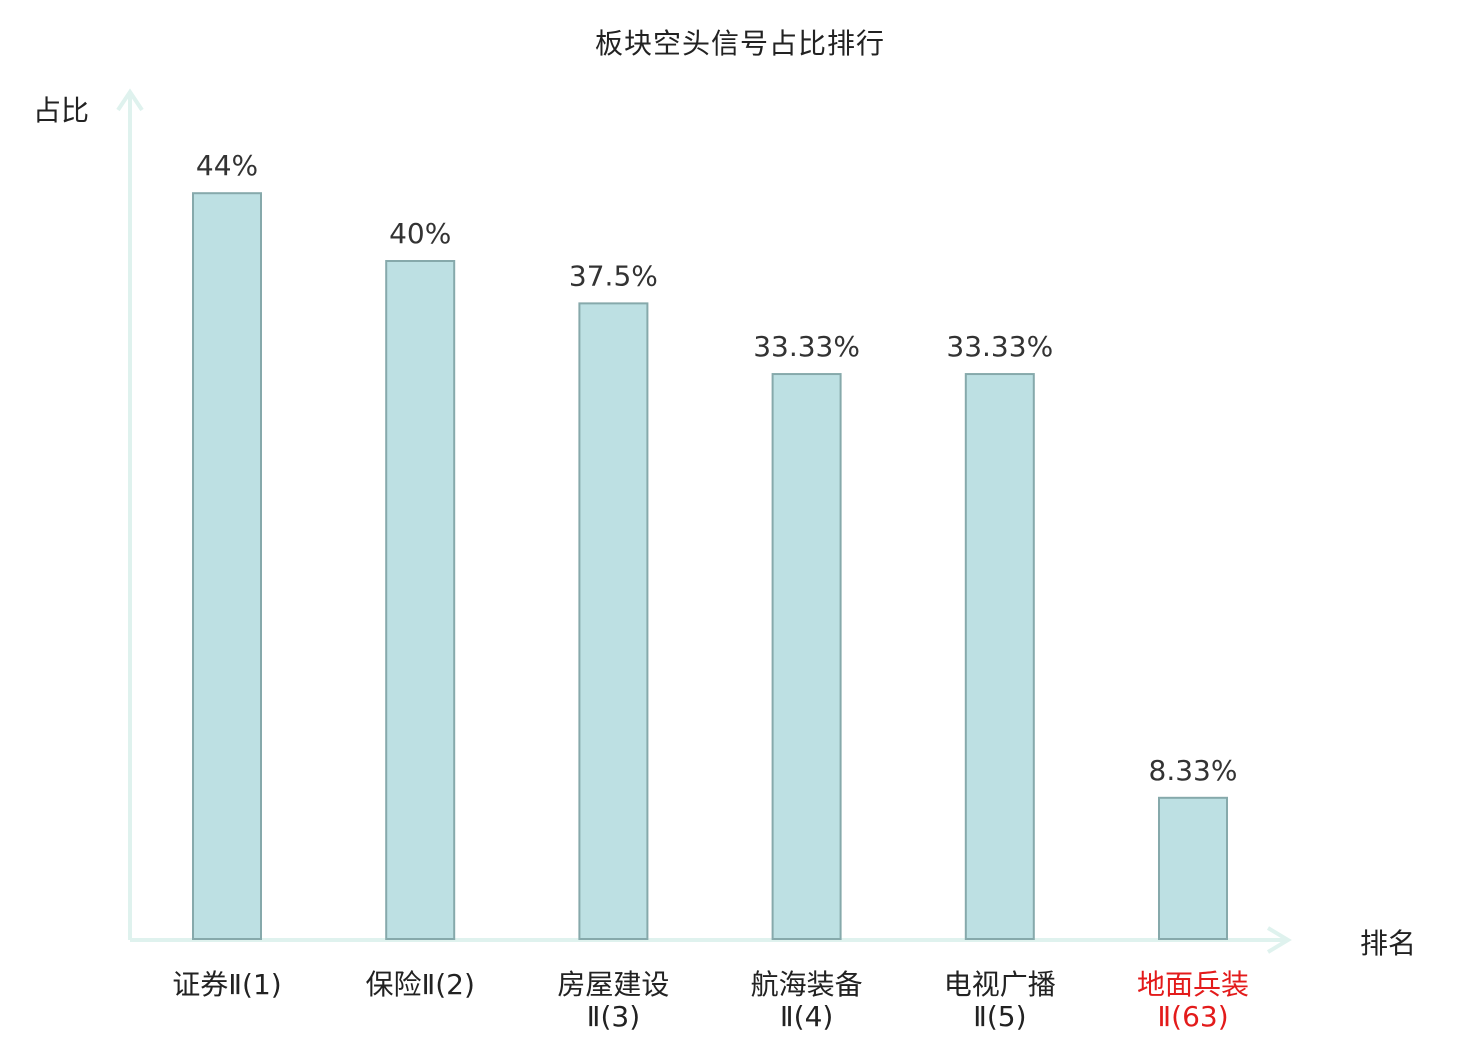  What do you see at coordinates (807, 984) in the screenshot?
I see `category-label-4: 航海装备` at bounding box center [807, 984].